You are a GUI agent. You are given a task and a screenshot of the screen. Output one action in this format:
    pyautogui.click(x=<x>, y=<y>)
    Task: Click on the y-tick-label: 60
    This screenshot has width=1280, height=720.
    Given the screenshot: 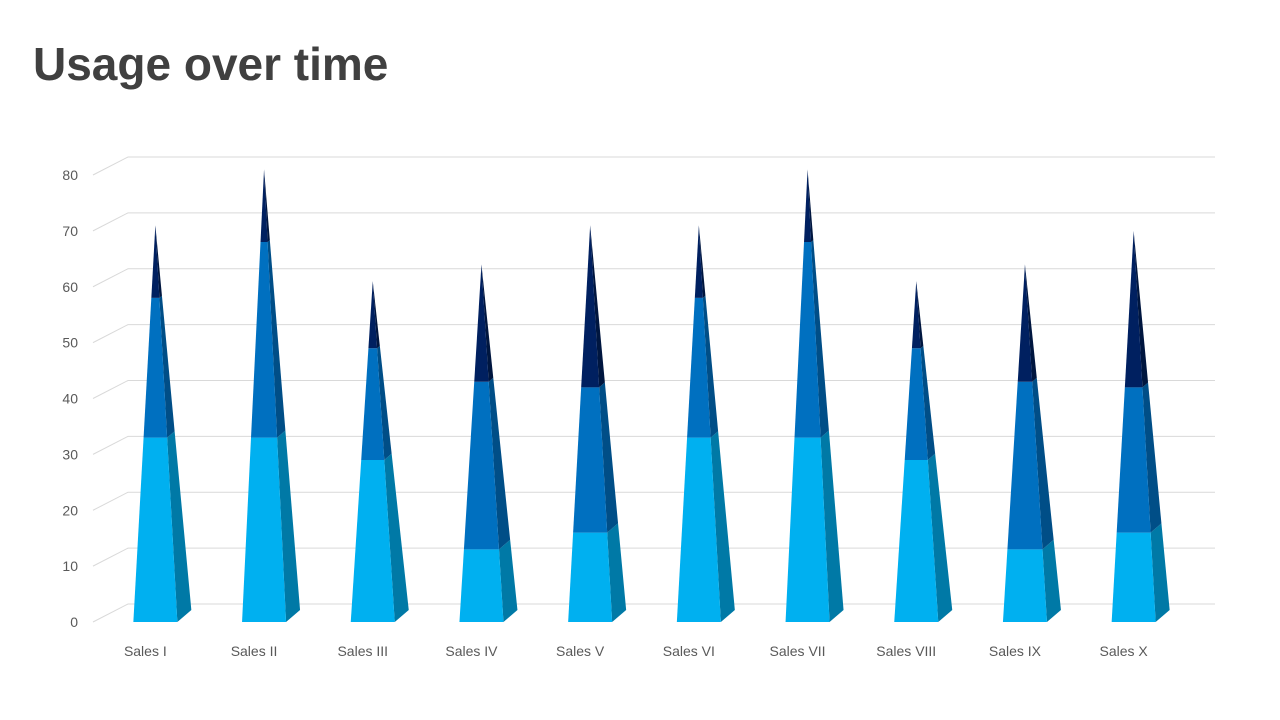 What is the action you would take?
    pyautogui.click(x=70, y=287)
    